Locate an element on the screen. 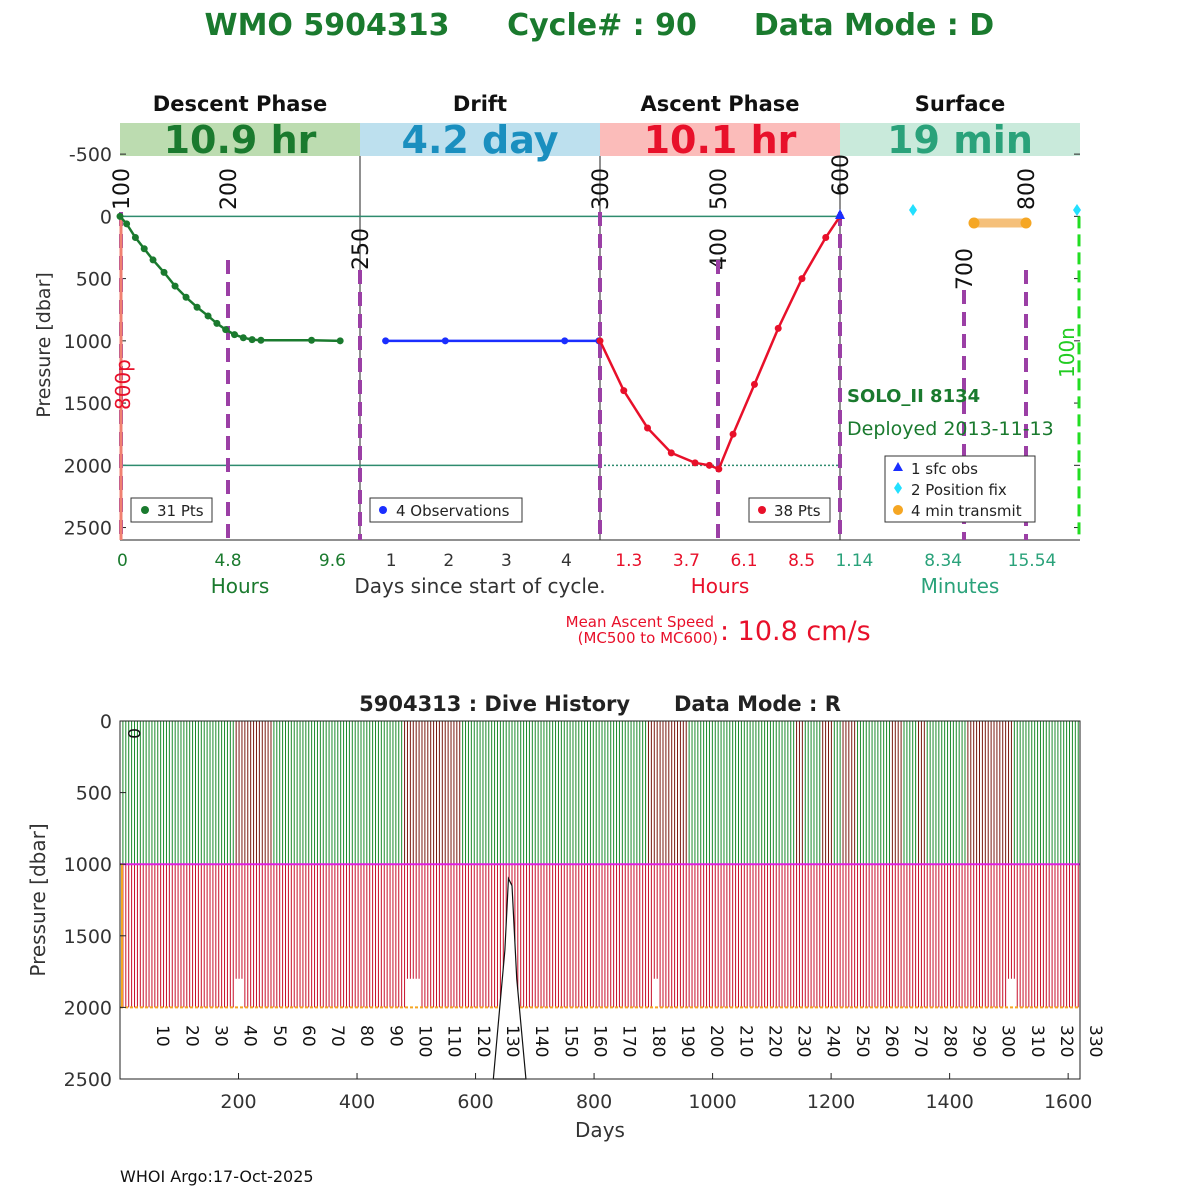 This screenshot has width=1200, height=1200. series-line-descent is located at coordinates (230, 279).